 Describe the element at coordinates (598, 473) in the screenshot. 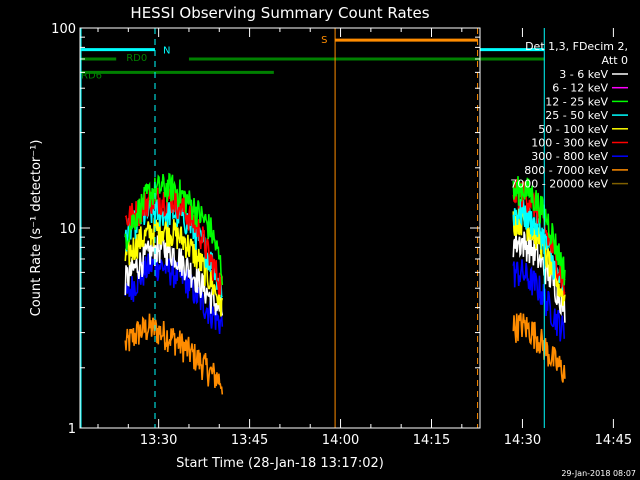

I see `footer-timestamp: 29-Jan-2018 08:07` at that location.